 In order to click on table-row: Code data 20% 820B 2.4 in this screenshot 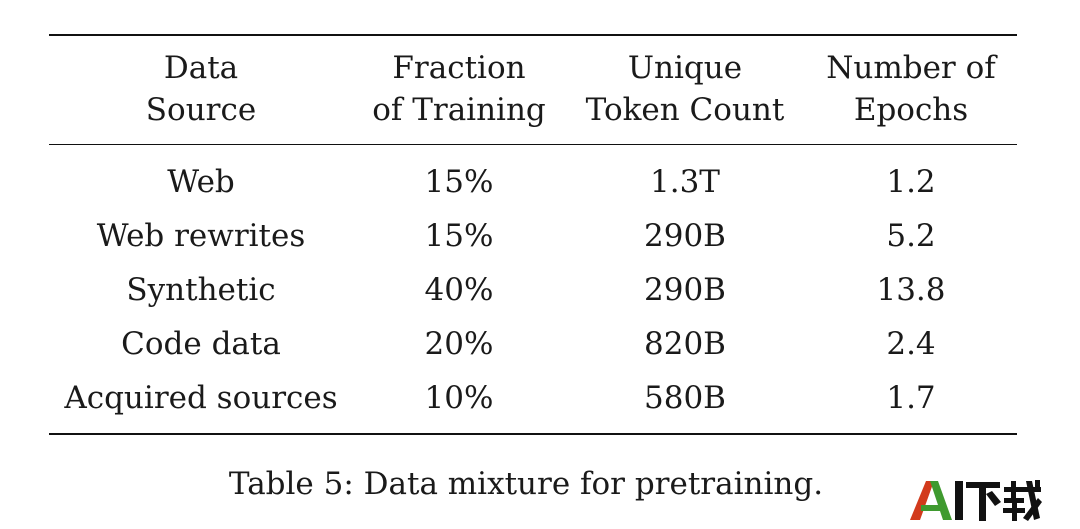, I will do `click(533, 344)`.